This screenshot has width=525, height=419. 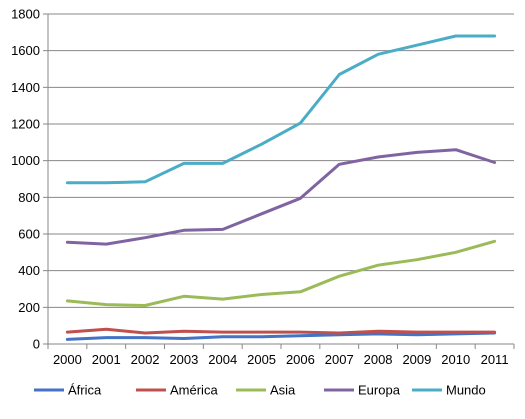 I want to click on x-tick-label: 2008, so click(x=378, y=359).